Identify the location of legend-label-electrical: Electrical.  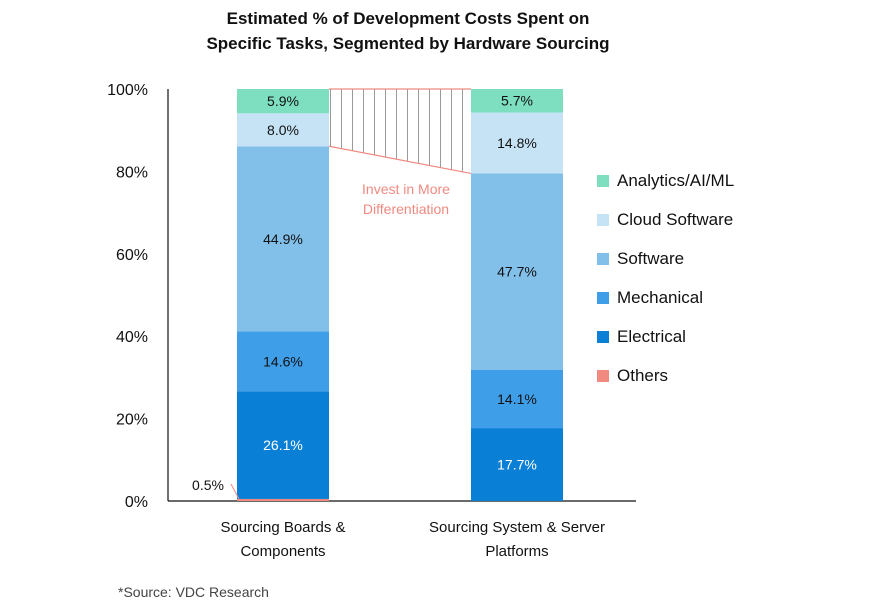
(651, 336).